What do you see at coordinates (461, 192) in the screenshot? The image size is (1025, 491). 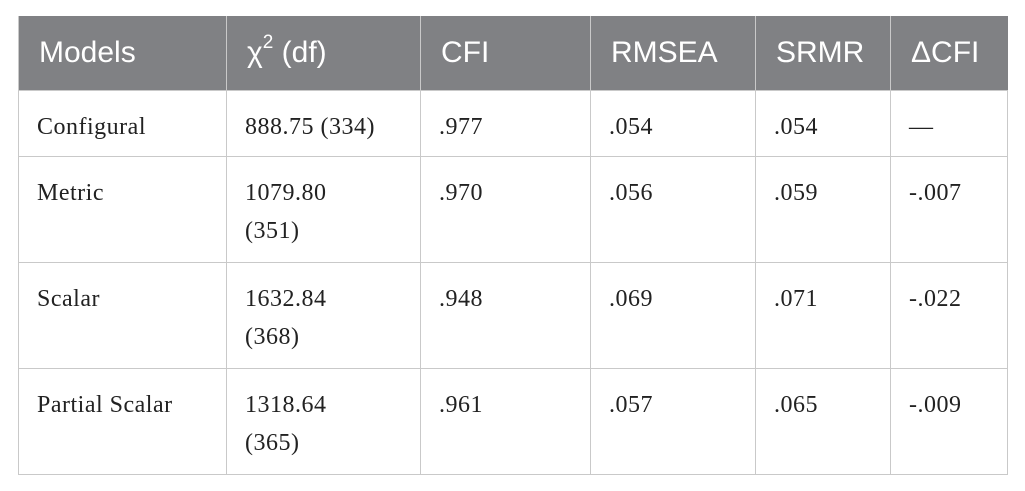 I see `cell-text: .970` at bounding box center [461, 192].